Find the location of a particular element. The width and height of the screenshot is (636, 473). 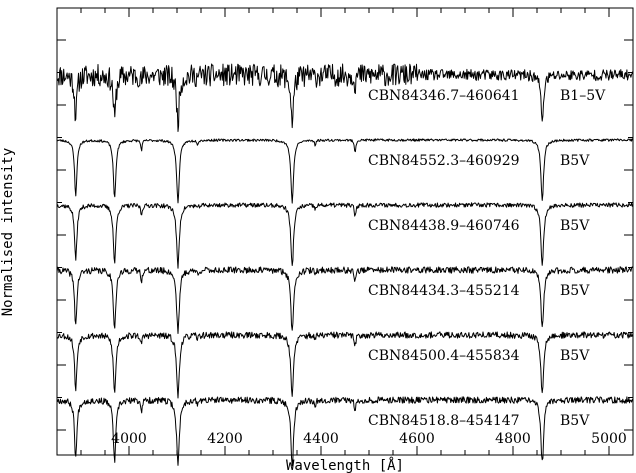

x-tick-label: 4400 is located at coordinates (321, 439).